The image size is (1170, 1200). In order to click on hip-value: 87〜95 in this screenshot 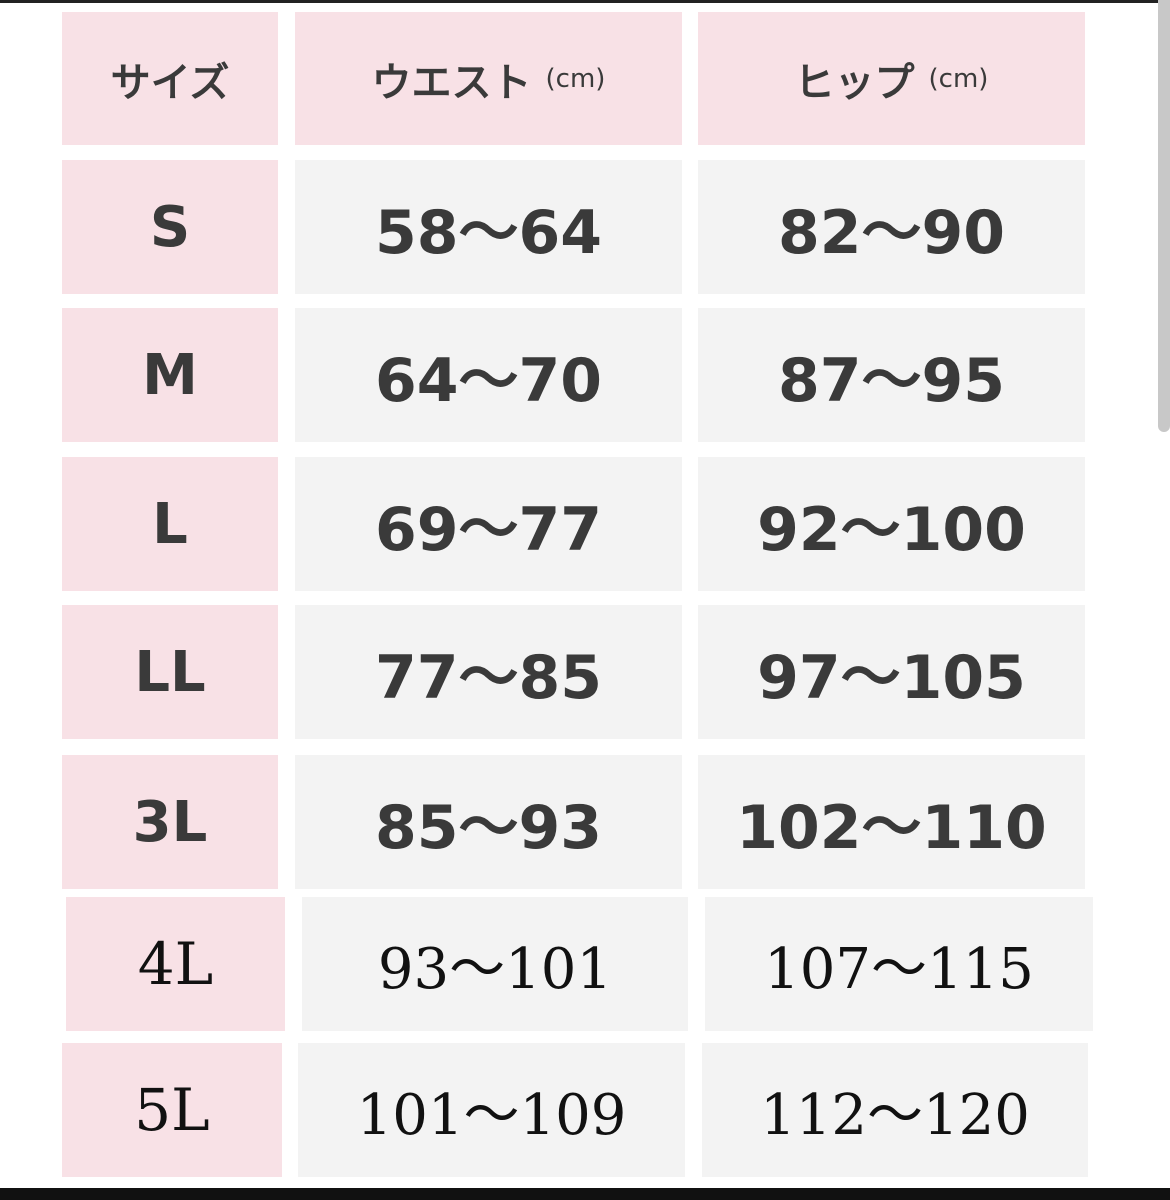, I will do `click(891, 380)`.